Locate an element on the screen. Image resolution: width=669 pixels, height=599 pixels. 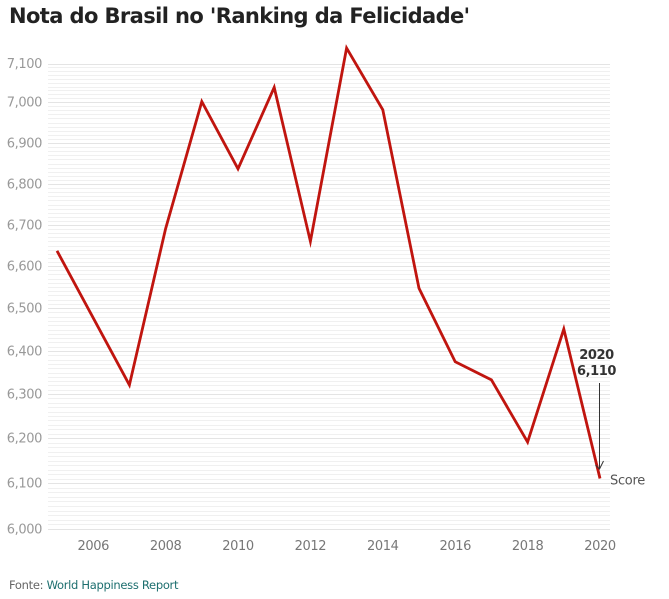
y-tick-label: 6,600 is located at coordinates (24, 267).